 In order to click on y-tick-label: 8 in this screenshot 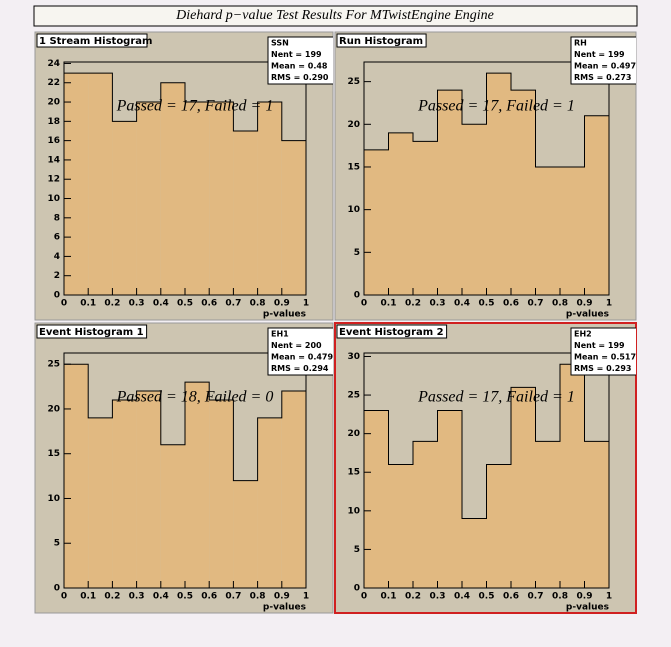, I will do `click(57, 218)`.